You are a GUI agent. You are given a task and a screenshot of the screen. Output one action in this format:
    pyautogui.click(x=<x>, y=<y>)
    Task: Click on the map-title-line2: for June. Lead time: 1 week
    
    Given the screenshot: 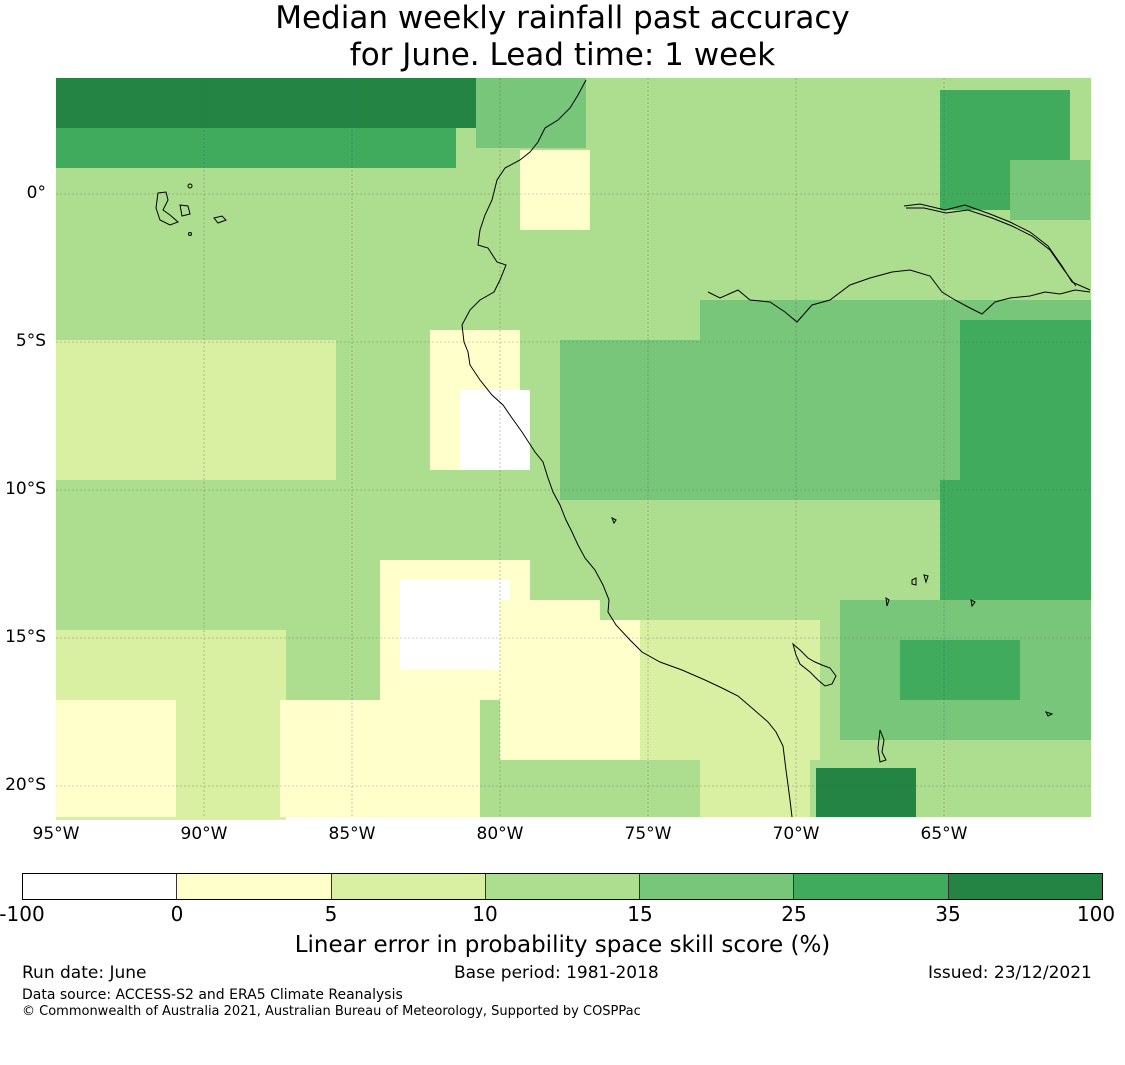 What is the action you would take?
    pyautogui.click(x=562, y=55)
    